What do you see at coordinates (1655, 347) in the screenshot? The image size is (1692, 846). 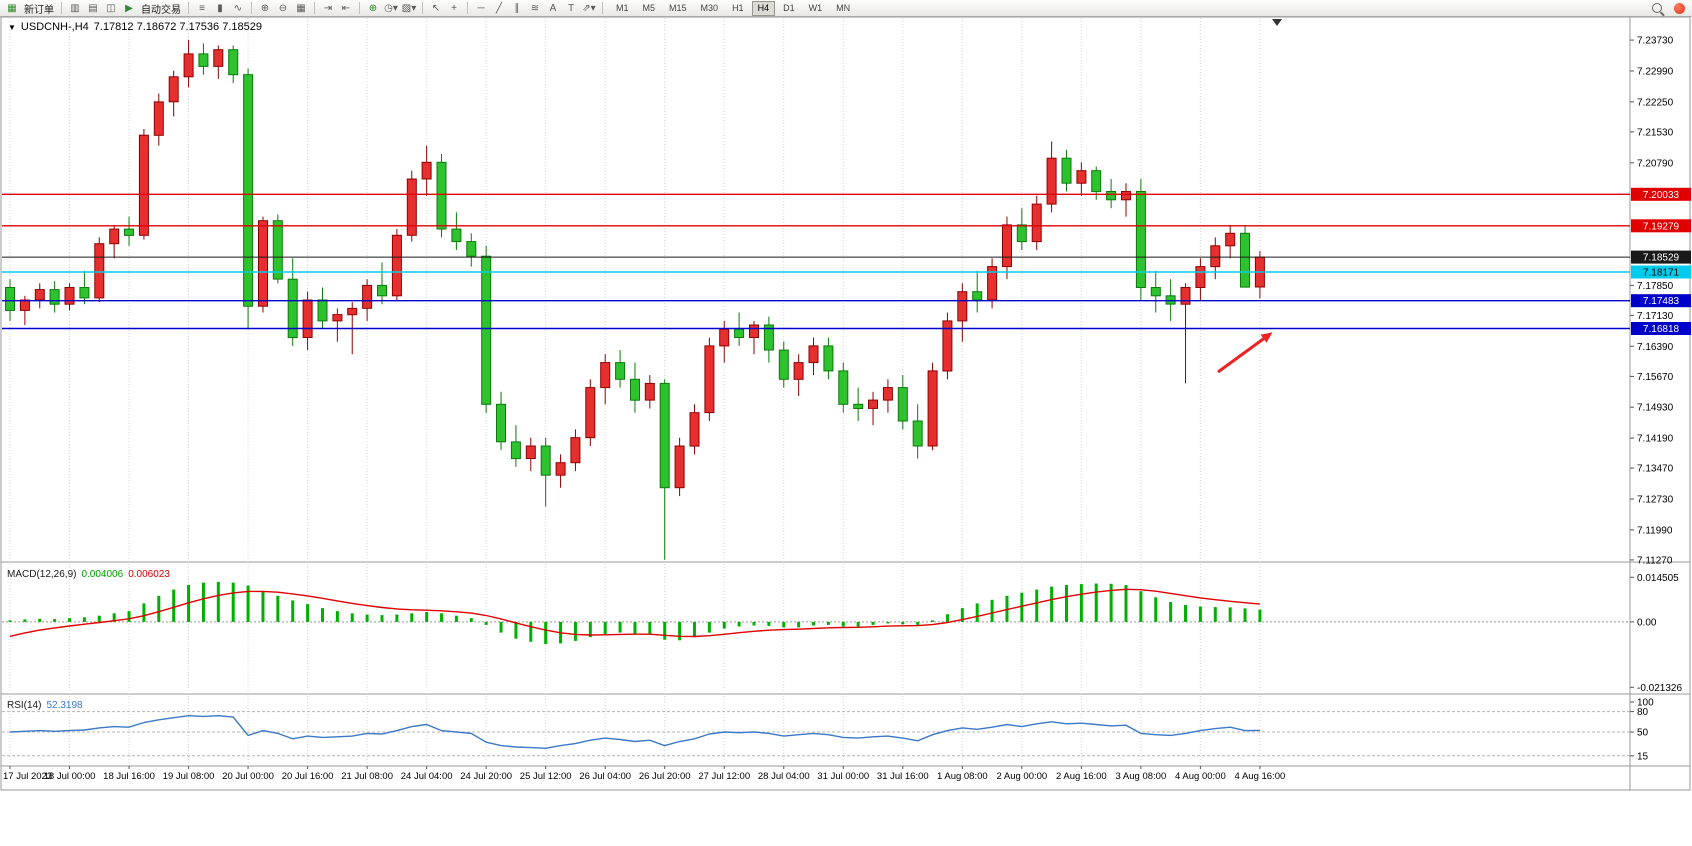 I see `price-axis-label: 7.16390` at bounding box center [1655, 347].